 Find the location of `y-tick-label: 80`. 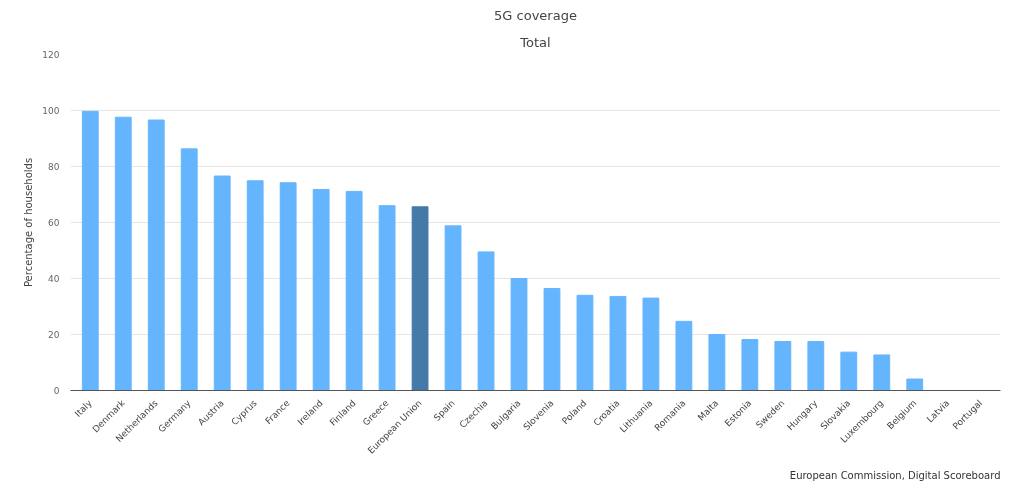

y-tick-label: 80 is located at coordinates (54, 167).